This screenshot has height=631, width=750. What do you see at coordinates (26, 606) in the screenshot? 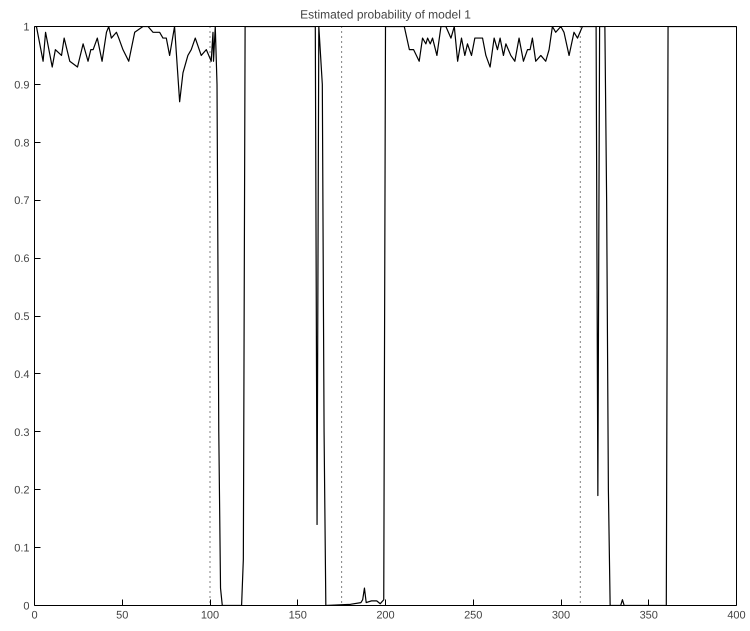
I see `y-tick-label: 0` at bounding box center [26, 606].